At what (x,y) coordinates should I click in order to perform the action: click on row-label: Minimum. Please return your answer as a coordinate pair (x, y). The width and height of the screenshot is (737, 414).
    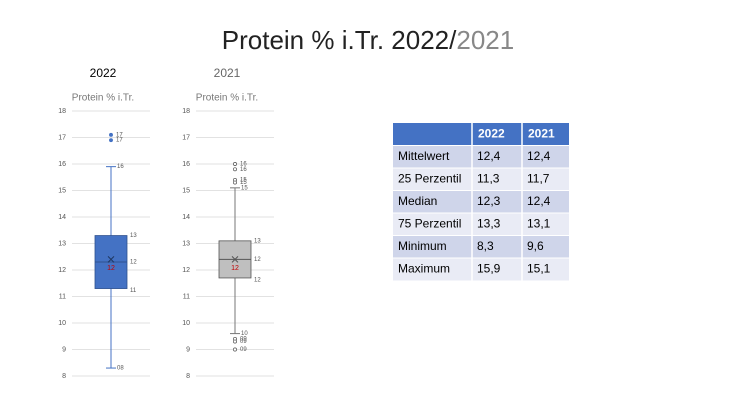
    Looking at the image, I should click on (422, 246).